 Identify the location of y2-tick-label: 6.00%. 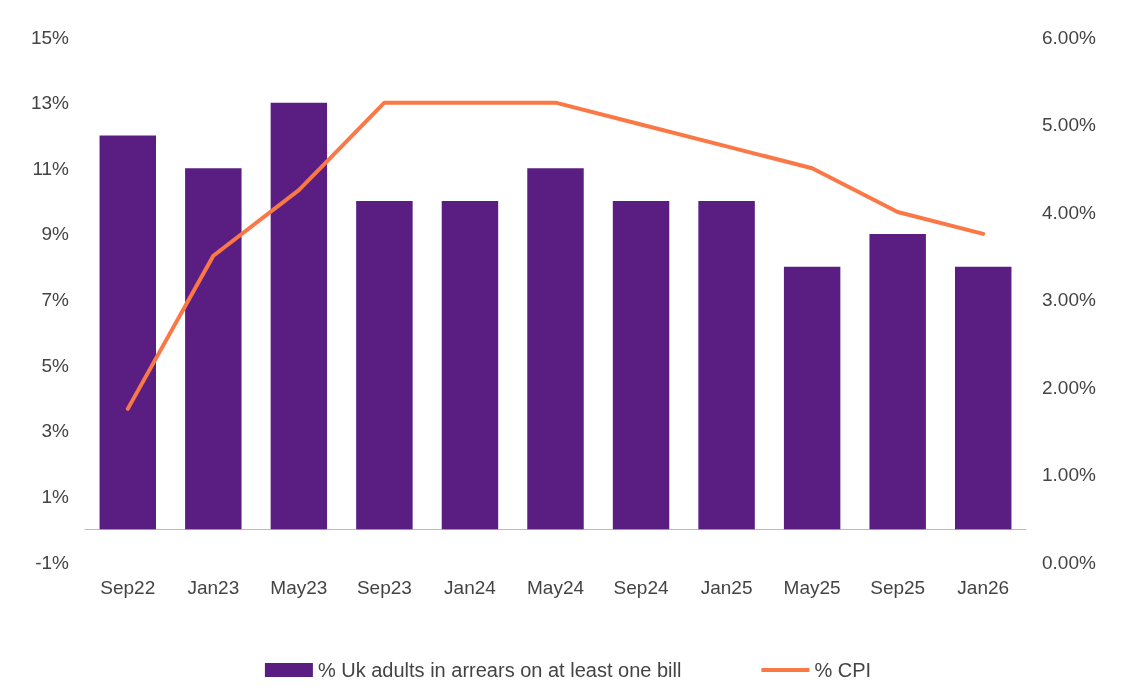
(1069, 37).